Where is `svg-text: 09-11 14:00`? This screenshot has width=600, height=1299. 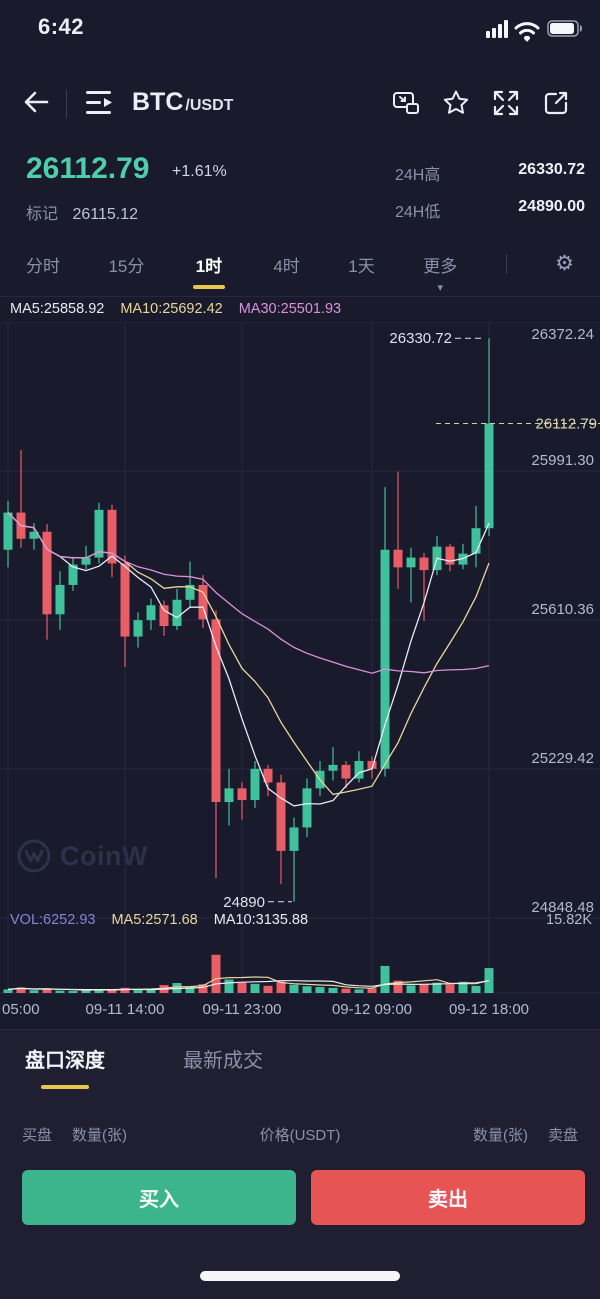
svg-text: 09-11 14:00 is located at coordinates (125, 1009).